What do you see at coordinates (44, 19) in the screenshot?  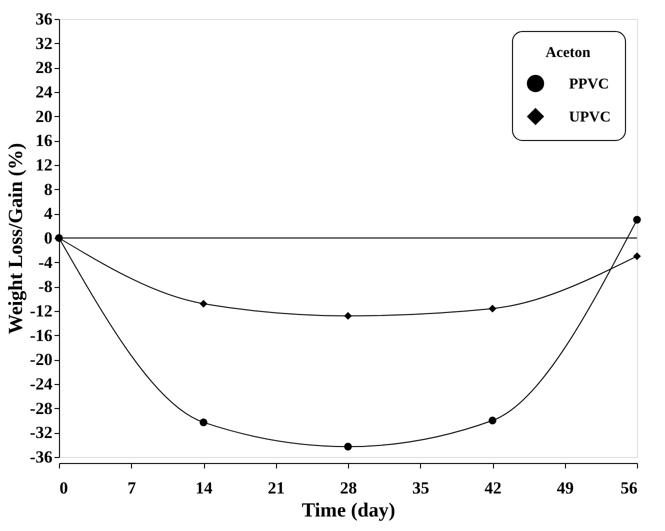 I see `y-tick-label: 36` at bounding box center [44, 19].